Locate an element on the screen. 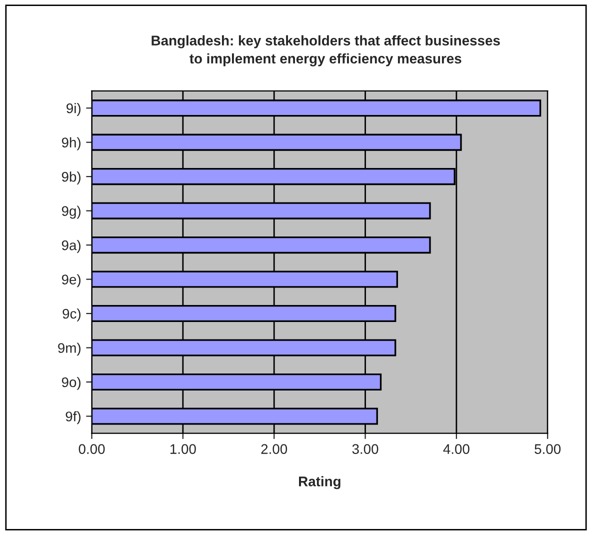 The width and height of the screenshot is (592, 535). y-tick-label: 9i) is located at coordinates (73, 109).